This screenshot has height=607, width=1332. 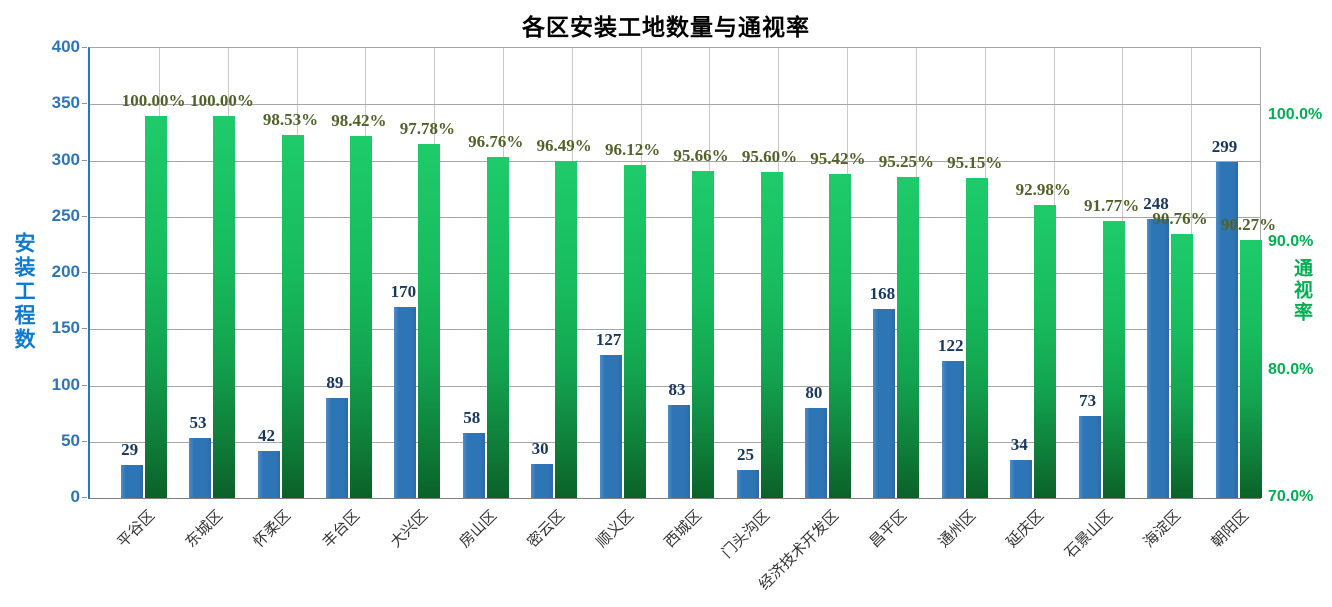 I want to click on right-axis-title: 通视率, so click(x=1301, y=291).